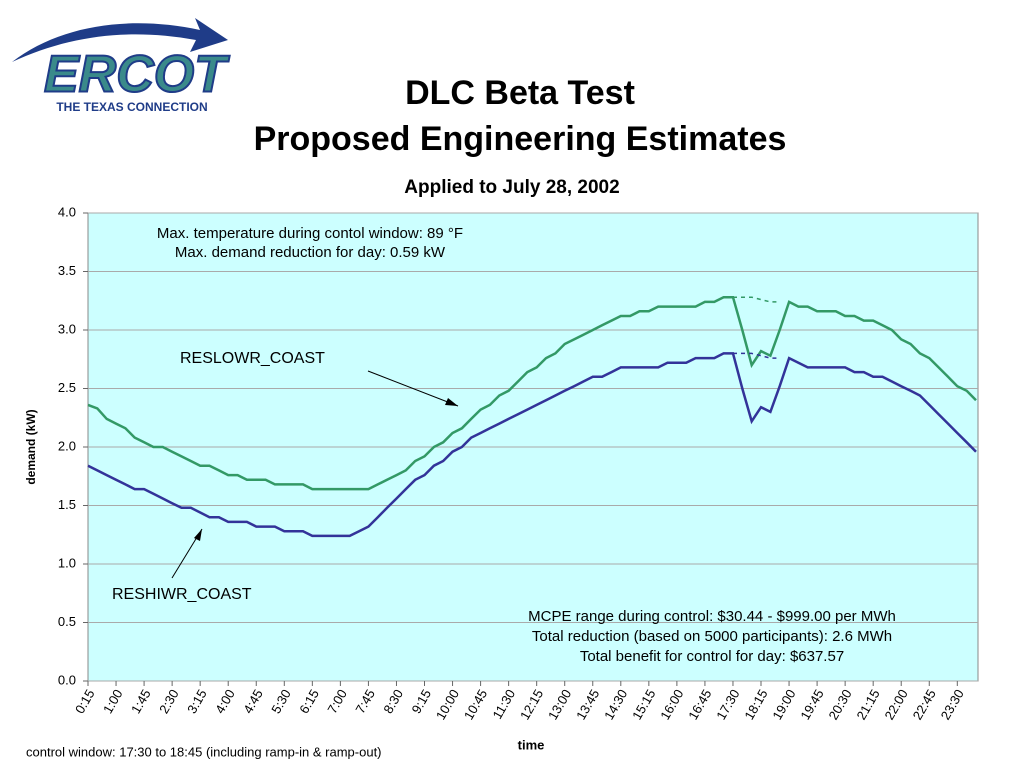 This screenshot has width=1024, height=773. Describe the element at coordinates (413, 388) in the screenshot. I see `pointer` at that location.